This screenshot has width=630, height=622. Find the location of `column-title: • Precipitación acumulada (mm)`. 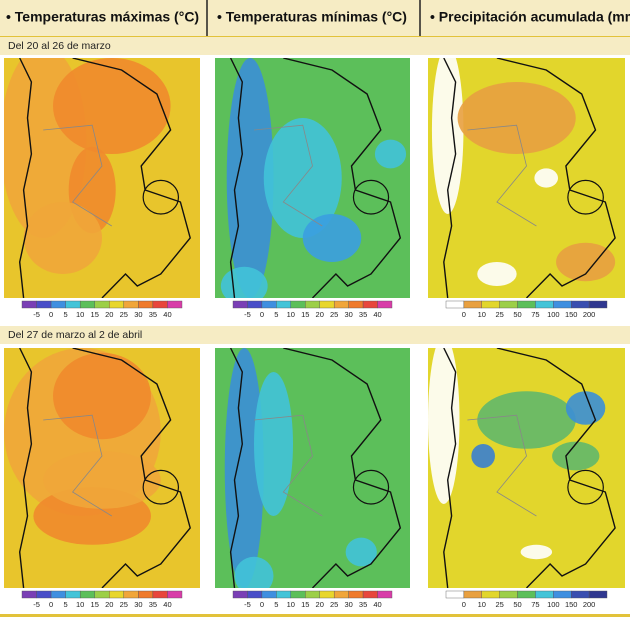

column-title: • Precipitación acumulada (mm) is located at coordinates (530, 17).